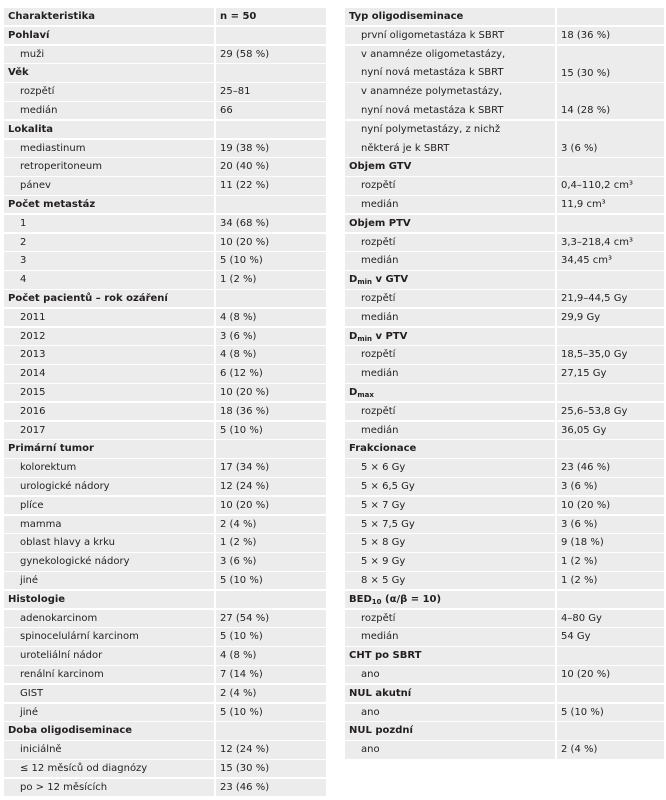 The height and width of the screenshot is (800, 666). Describe the element at coordinates (610, 355) in the screenshot. I see `row-value: 18,5–35,0 Gy` at that location.